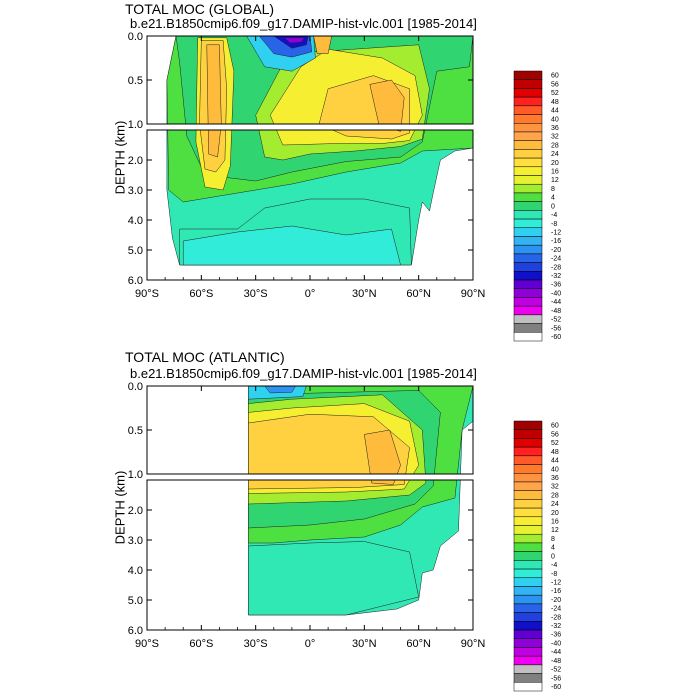  I want to click on deep-aqua2, so click(291, 245).